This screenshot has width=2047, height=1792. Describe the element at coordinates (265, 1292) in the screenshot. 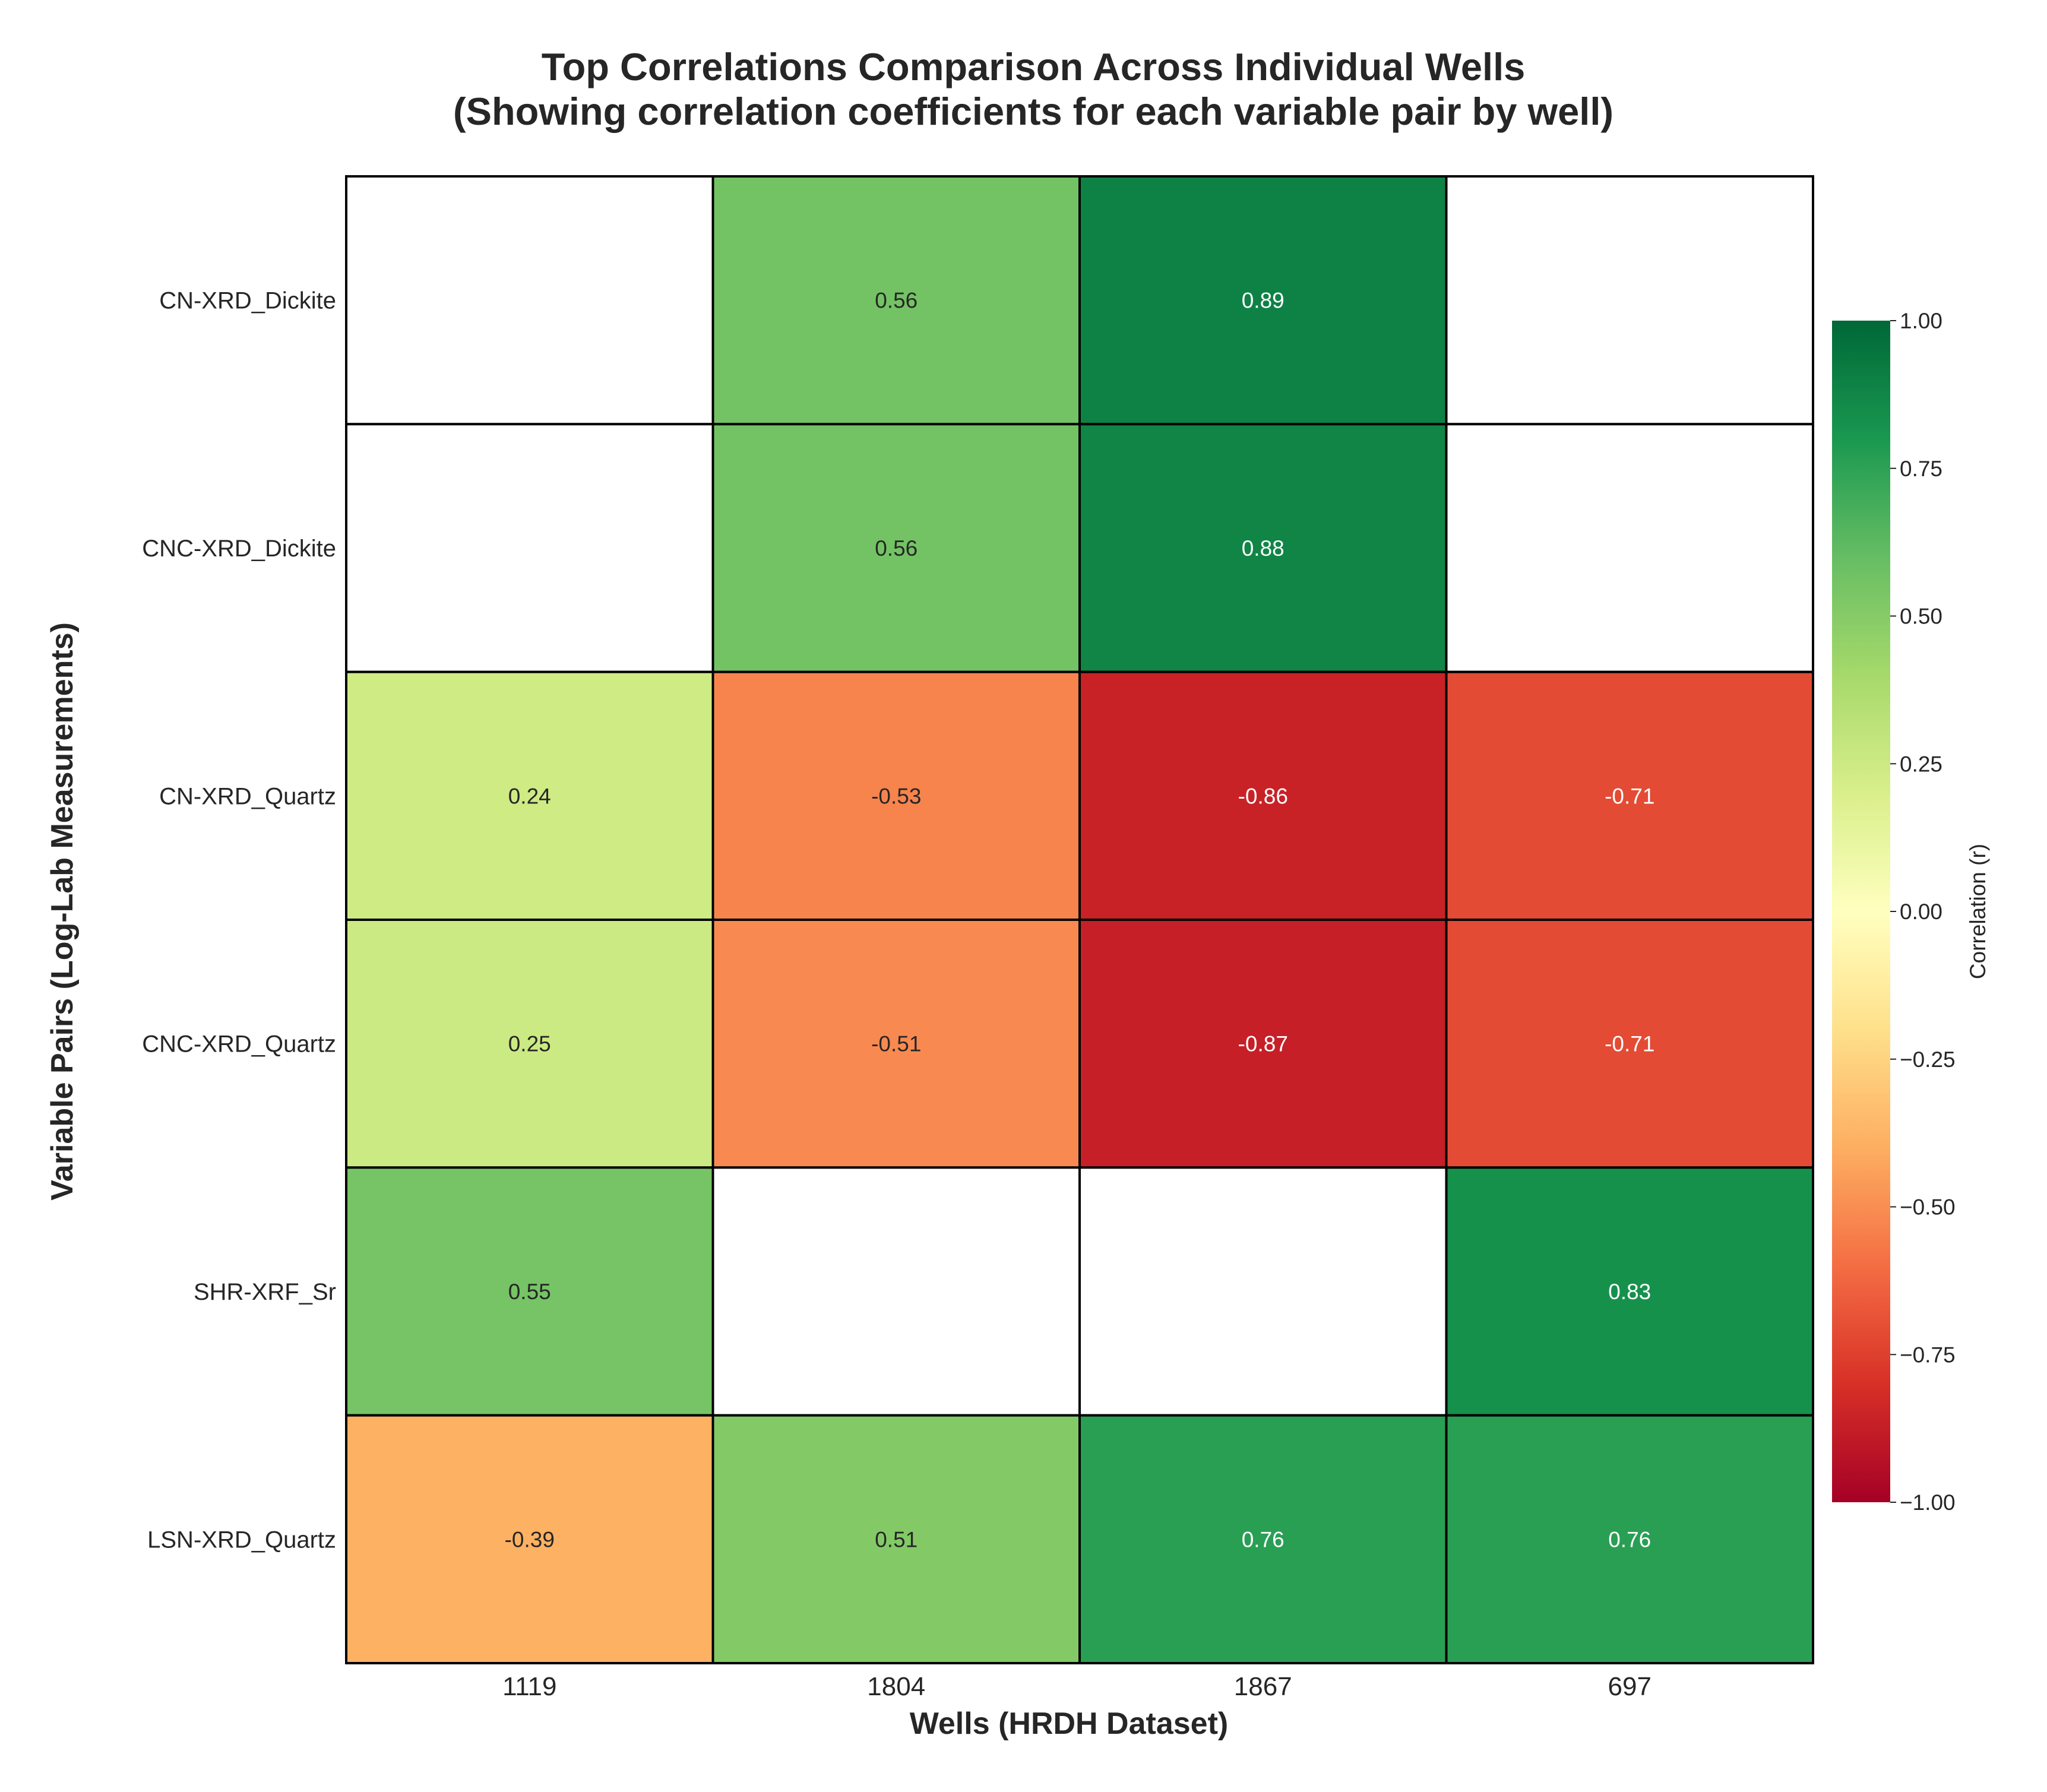

I see `row-label: SHR-XRF_Sr` at that location.